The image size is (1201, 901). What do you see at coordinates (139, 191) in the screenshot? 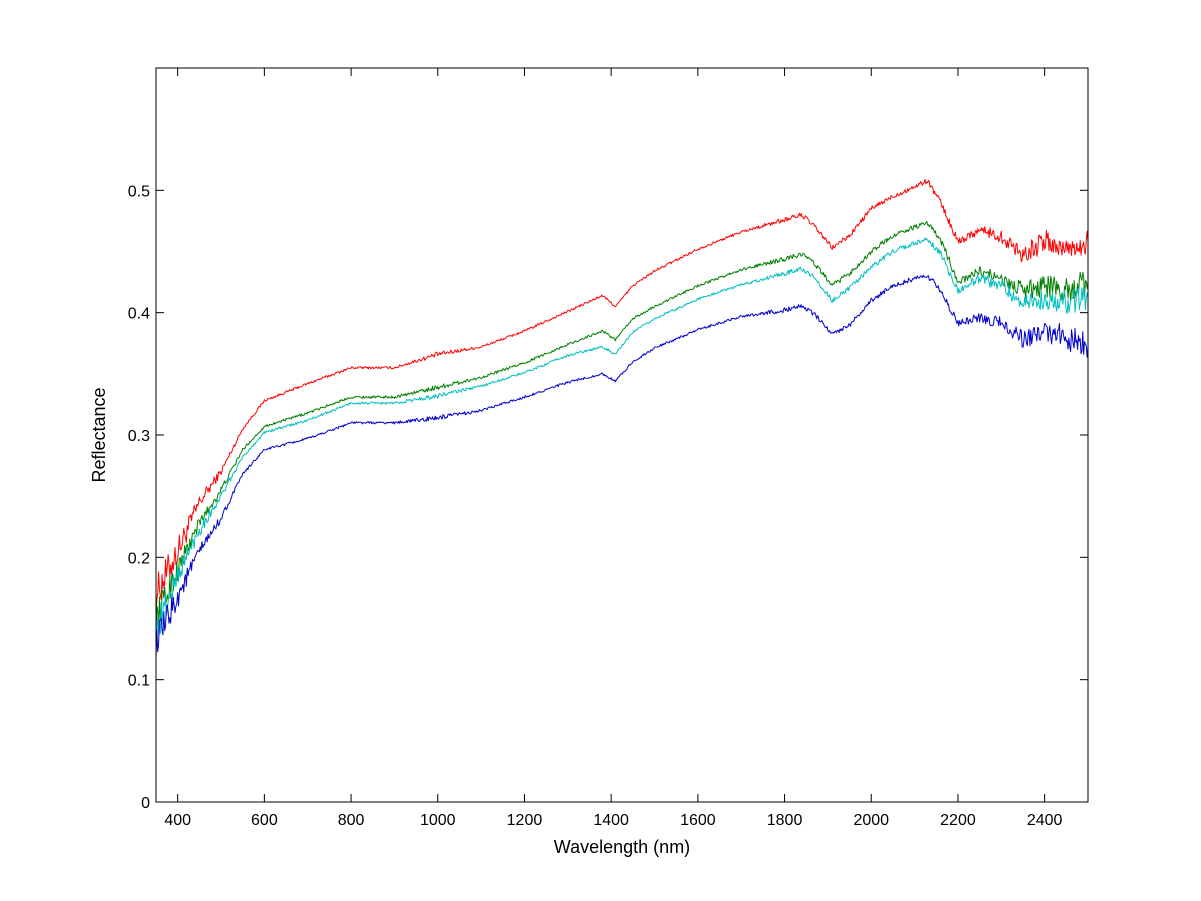
I see `y-tick-label: 0.5` at bounding box center [139, 191].